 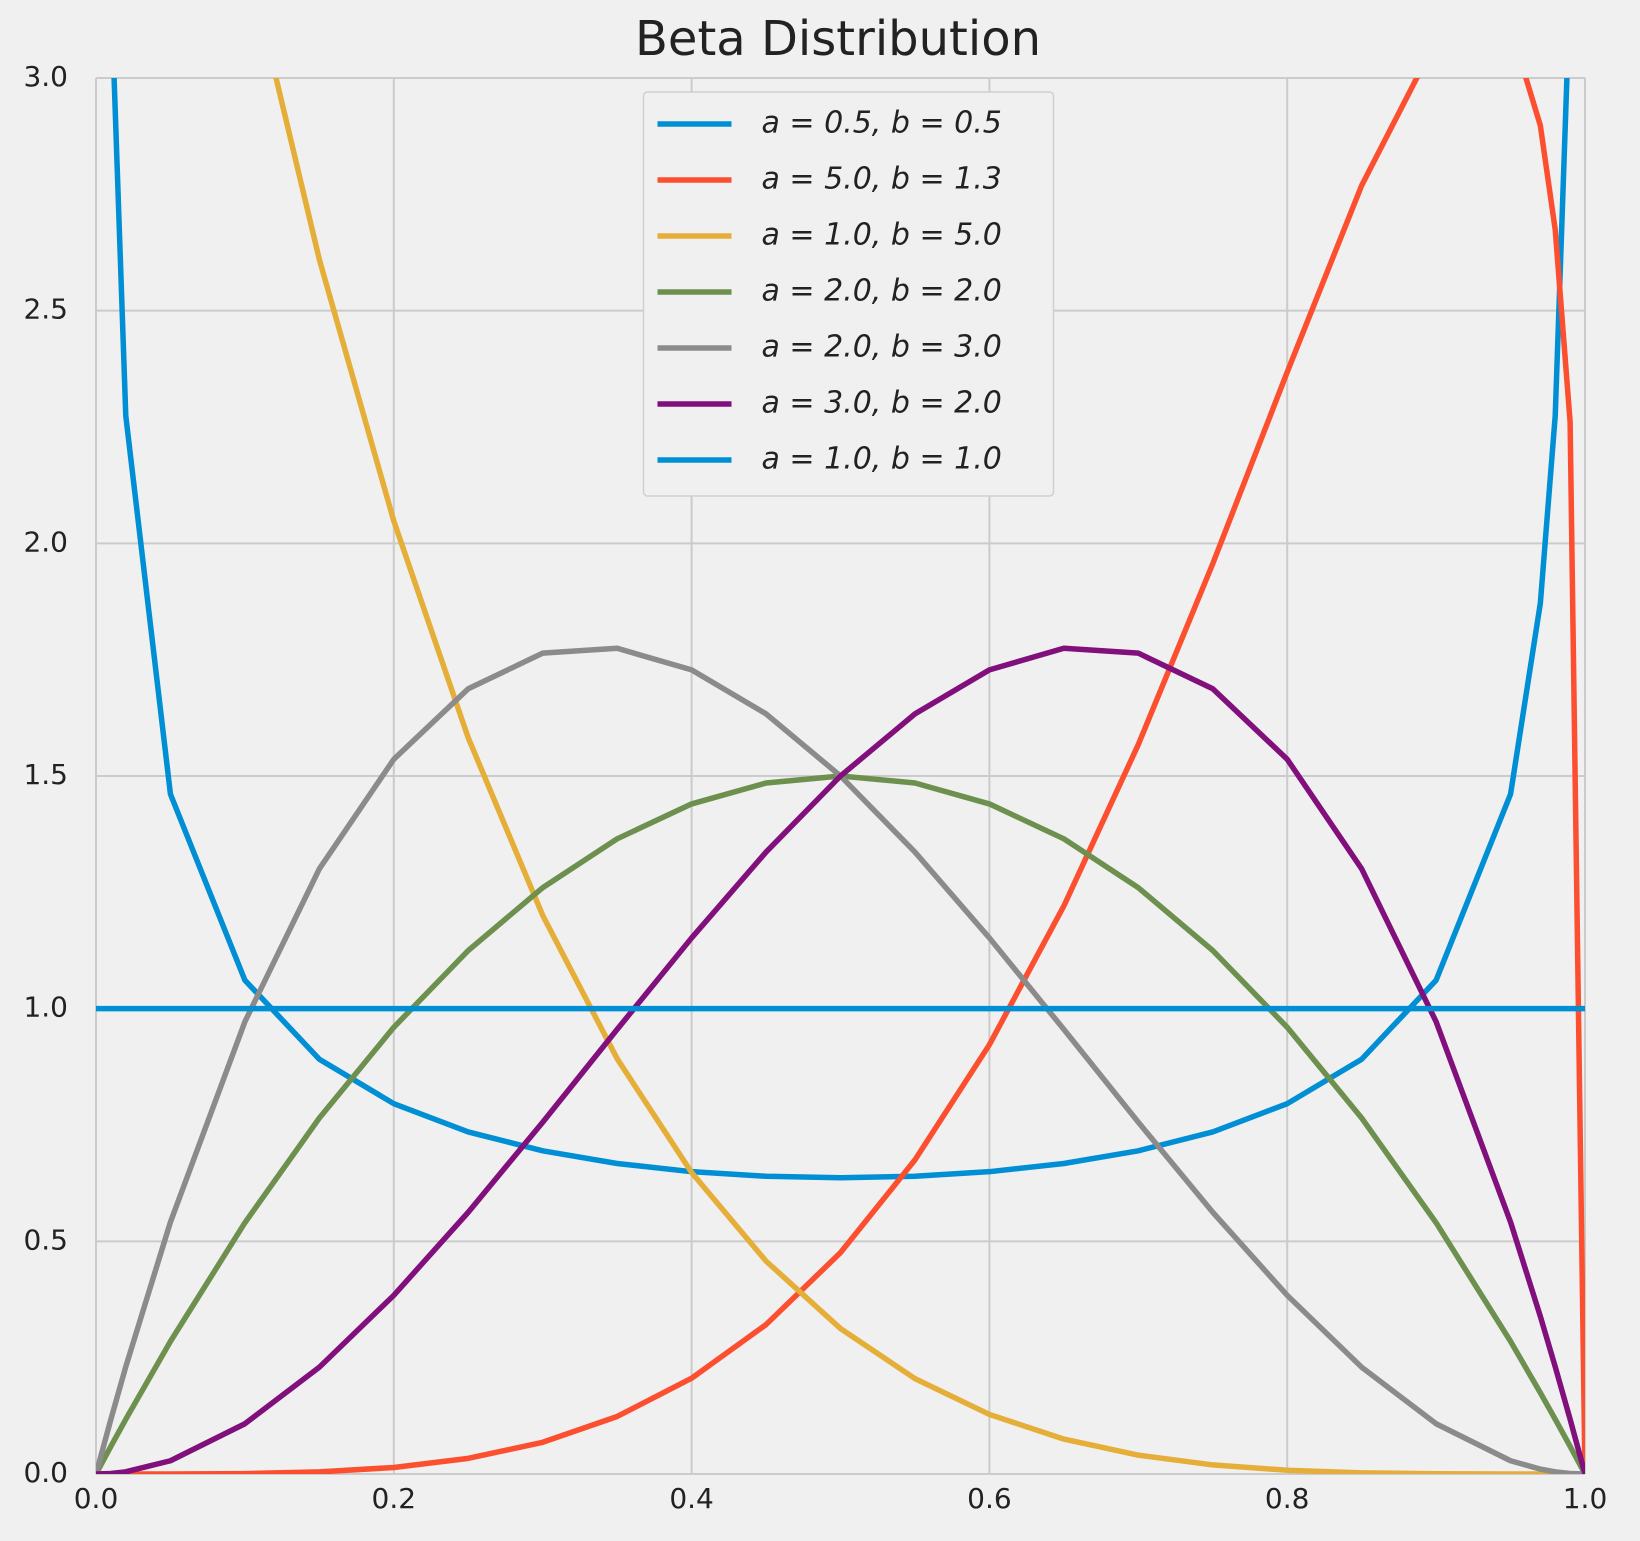 What do you see at coordinates (45, 1472) in the screenshot?
I see `y-tick-label: 0.0` at bounding box center [45, 1472].